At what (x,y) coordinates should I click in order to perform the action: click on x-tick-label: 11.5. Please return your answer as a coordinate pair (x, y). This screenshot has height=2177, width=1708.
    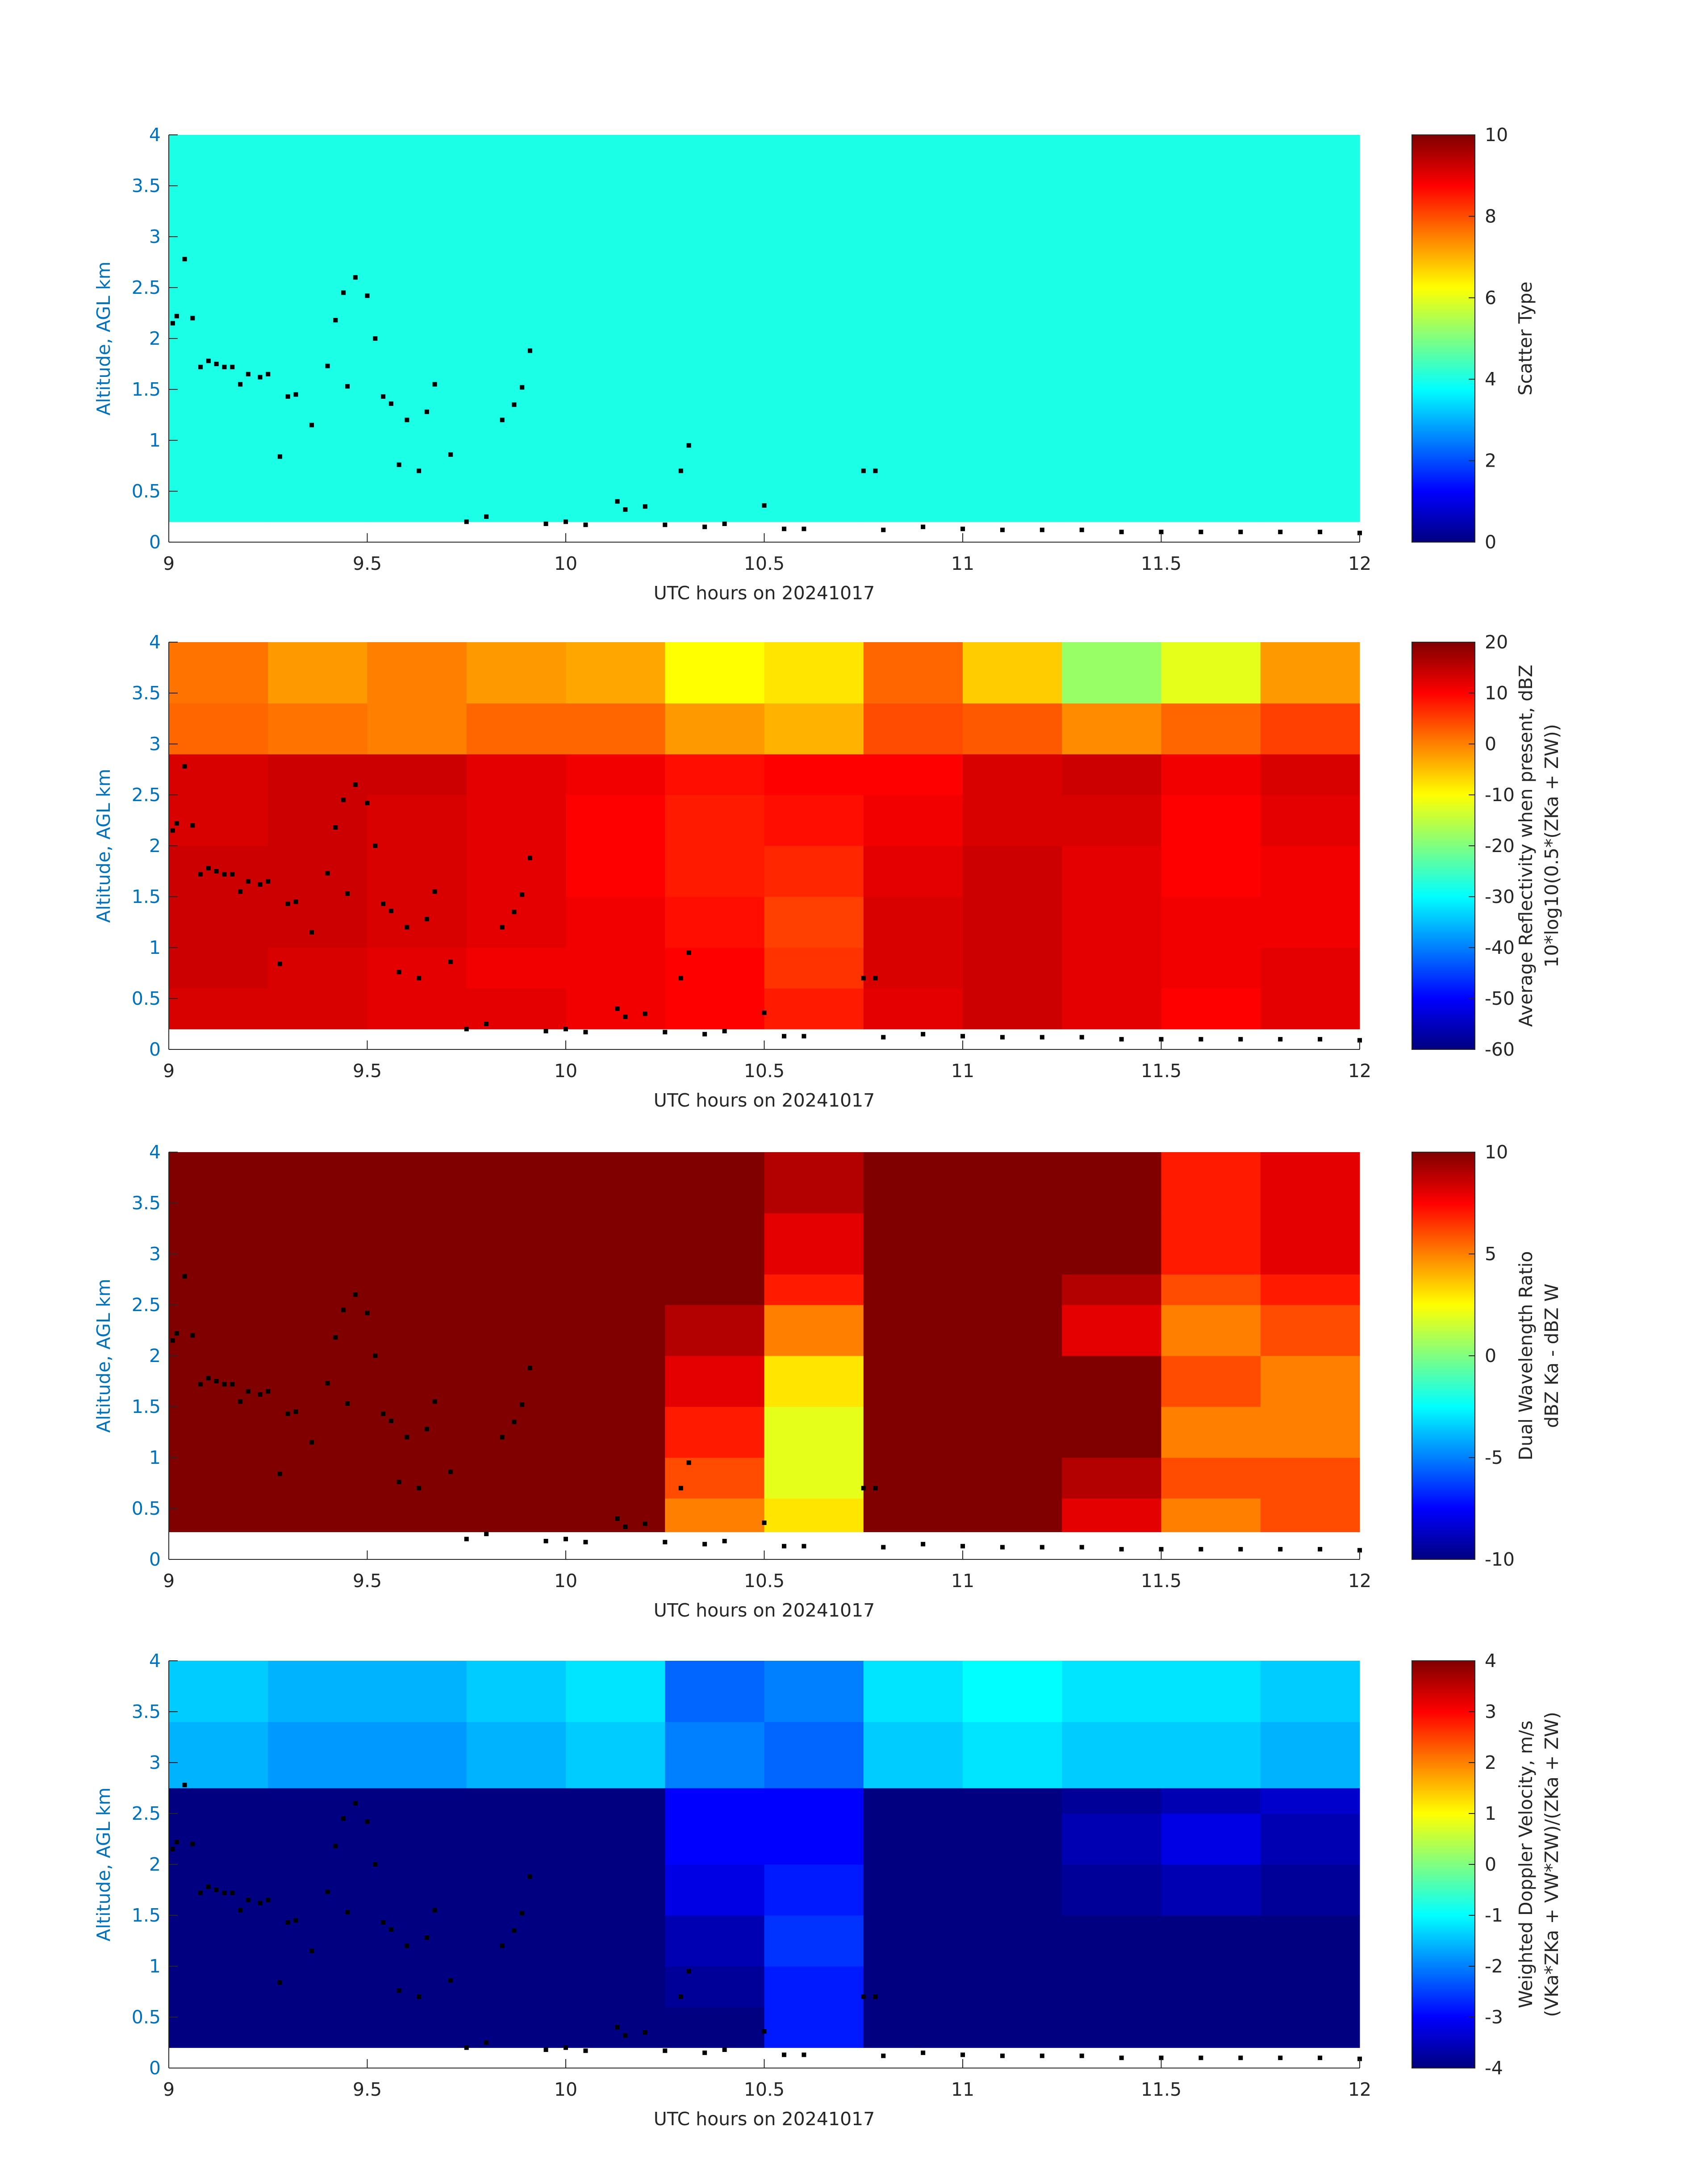
    Looking at the image, I should click on (1161, 563).